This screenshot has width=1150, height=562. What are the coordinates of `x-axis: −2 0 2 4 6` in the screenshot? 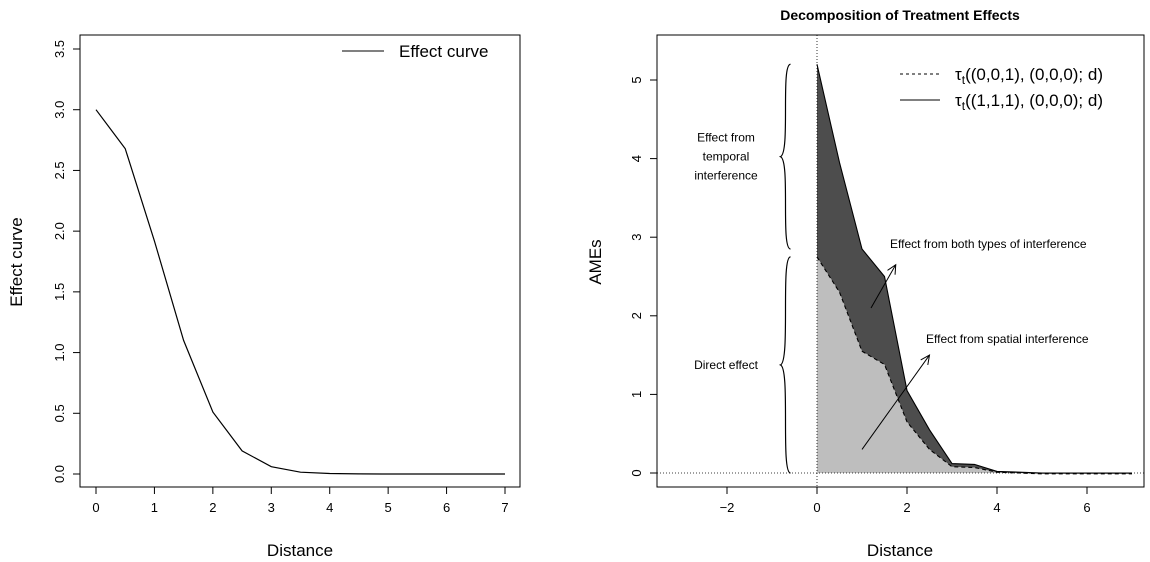 It's located at (905, 500).